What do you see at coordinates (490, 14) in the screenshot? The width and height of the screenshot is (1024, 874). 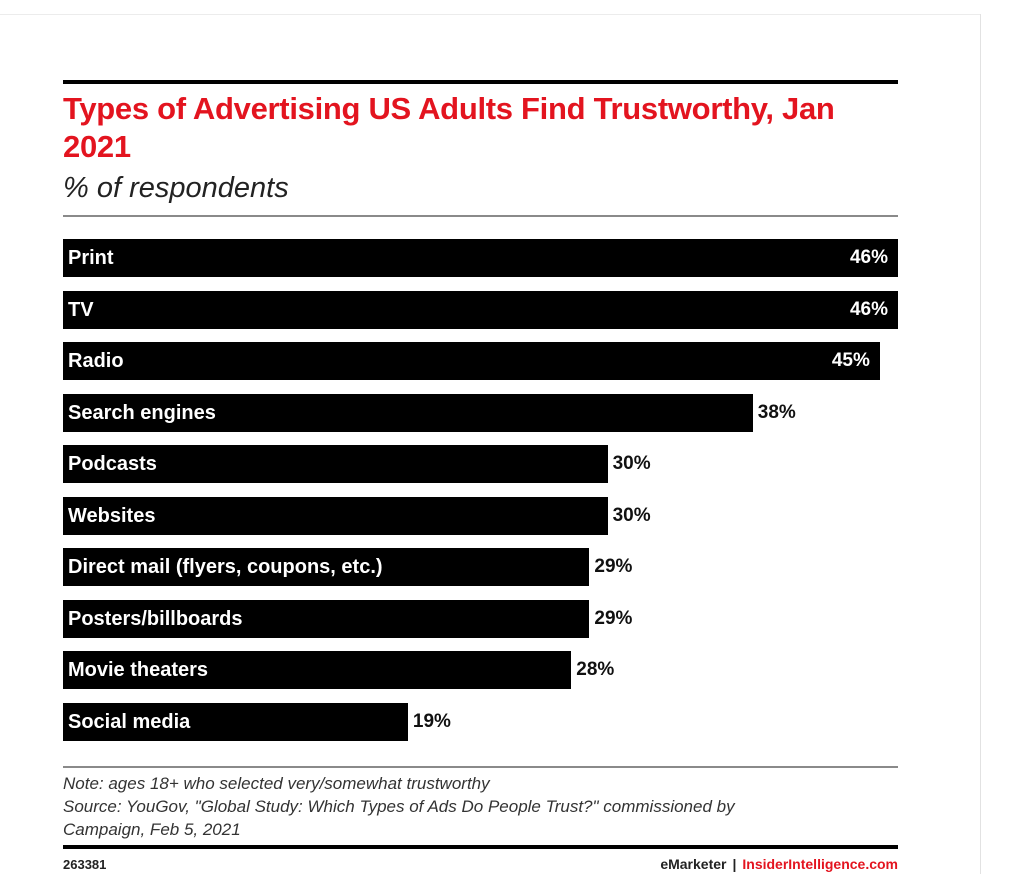 I see `frame-top-border` at bounding box center [490, 14].